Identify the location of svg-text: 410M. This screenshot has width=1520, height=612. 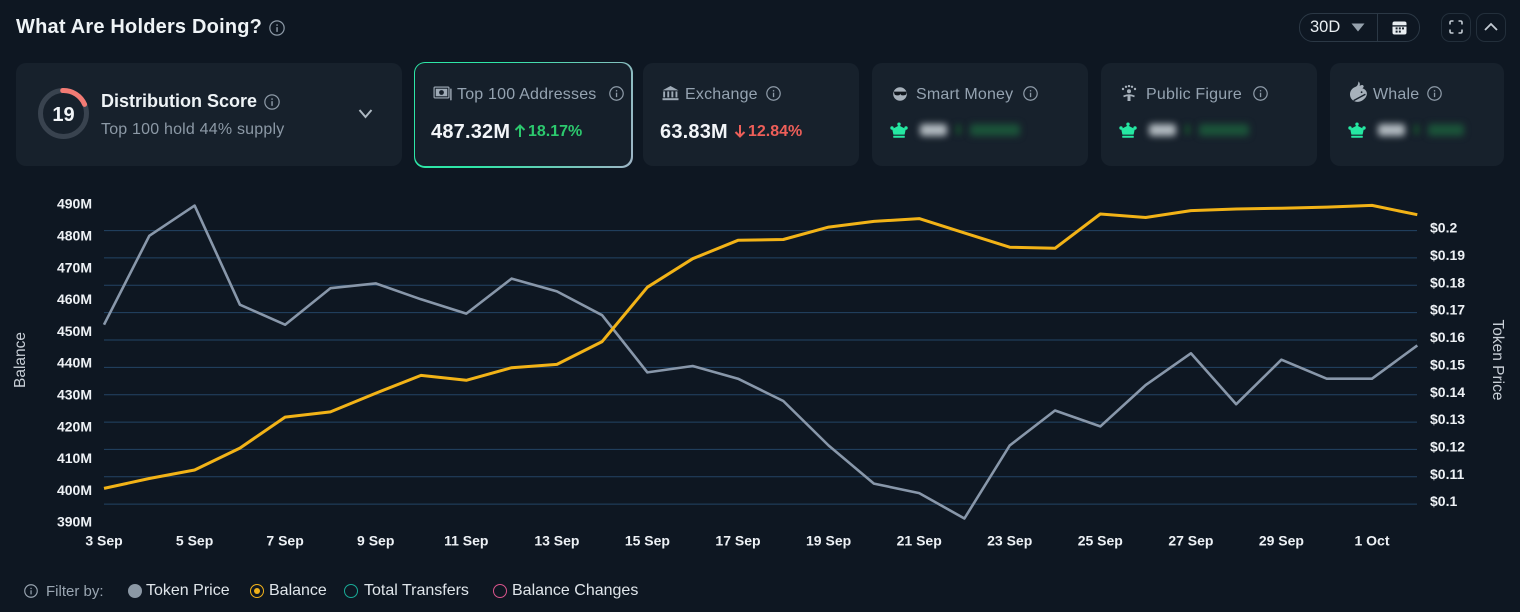
(74, 458).